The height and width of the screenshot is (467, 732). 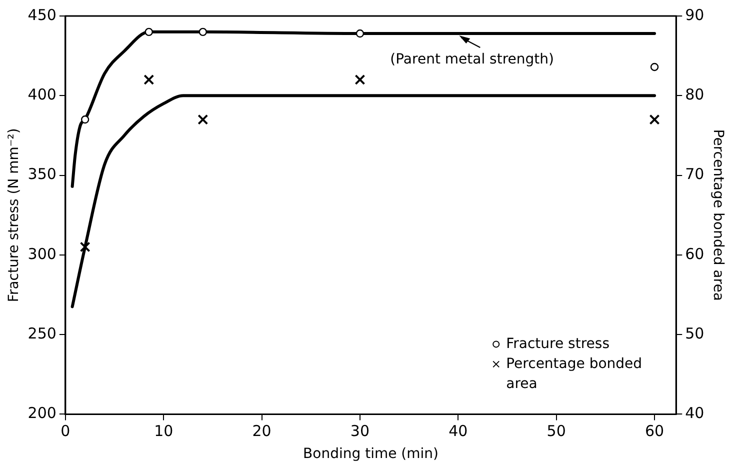 What do you see at coordinates (694, 95) in the screenshot?
I see `y2-tick-label: 80` at bounding box center [694, 95].